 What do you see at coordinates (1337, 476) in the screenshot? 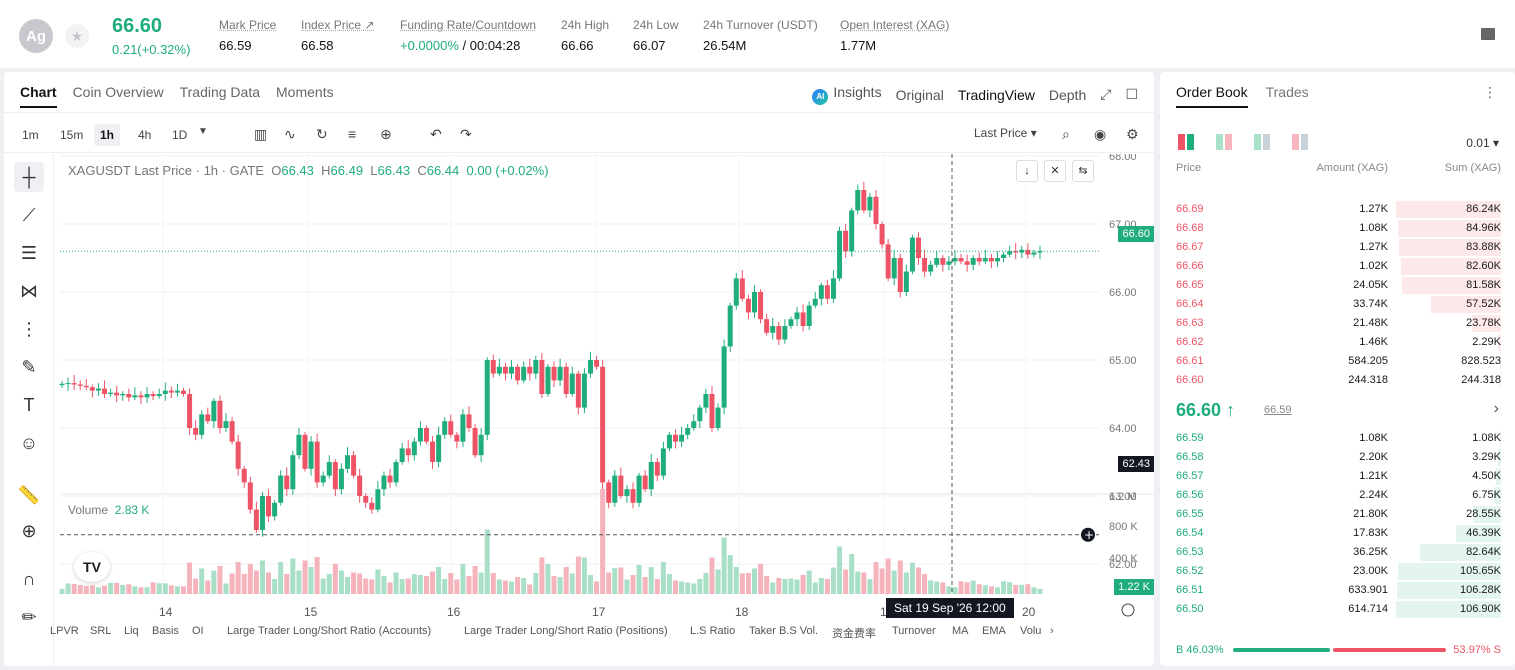
I see `bid-row: 66.57 1.21K 4.50K` at bounding box center [1337, 476].